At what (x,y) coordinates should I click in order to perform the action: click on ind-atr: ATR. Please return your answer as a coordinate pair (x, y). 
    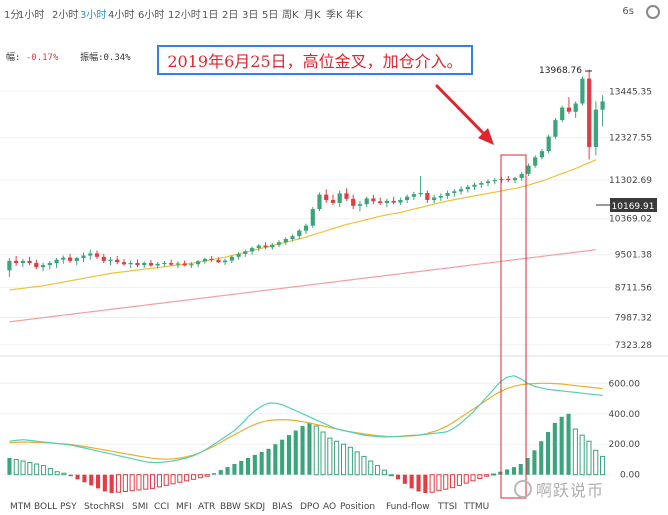
    Looking at the image, I should click on (207, 507).